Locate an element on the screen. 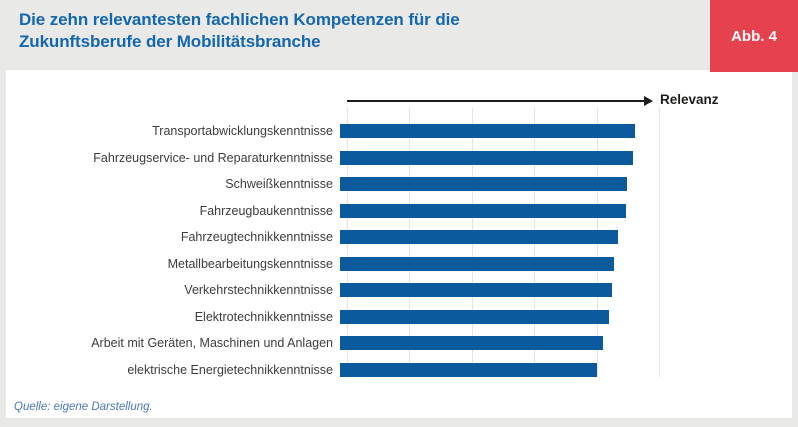  bar-label: Elektrotechnikkenntnisse is located at coordinates (263, 316).